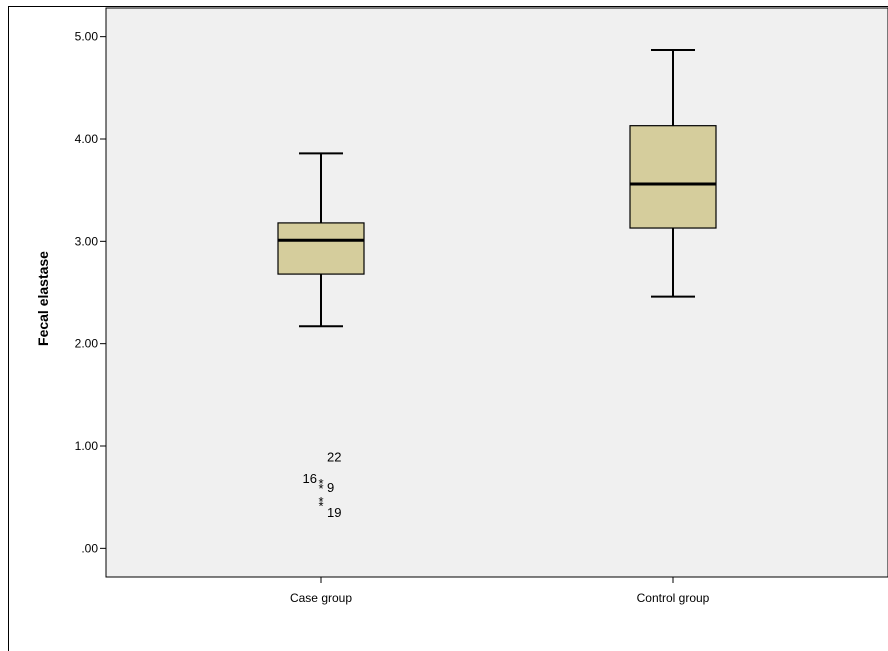  I want to click on outlier-label: 9, so click(330, 487).